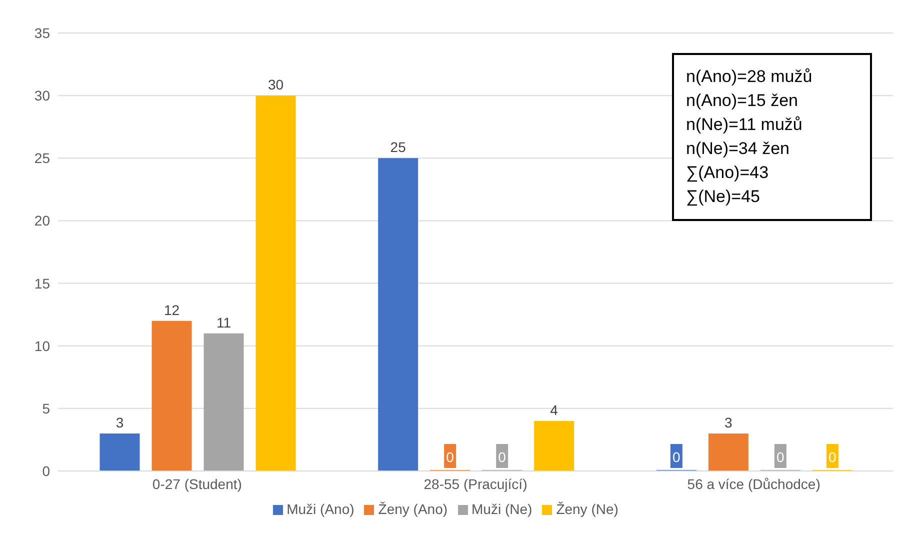 This screenshot has width=906, height=535. What do you see at coordinates (413, 509) in the screenshot?
I see `legend-label: Ženy (Ano)` at bounding box center [413, 509].